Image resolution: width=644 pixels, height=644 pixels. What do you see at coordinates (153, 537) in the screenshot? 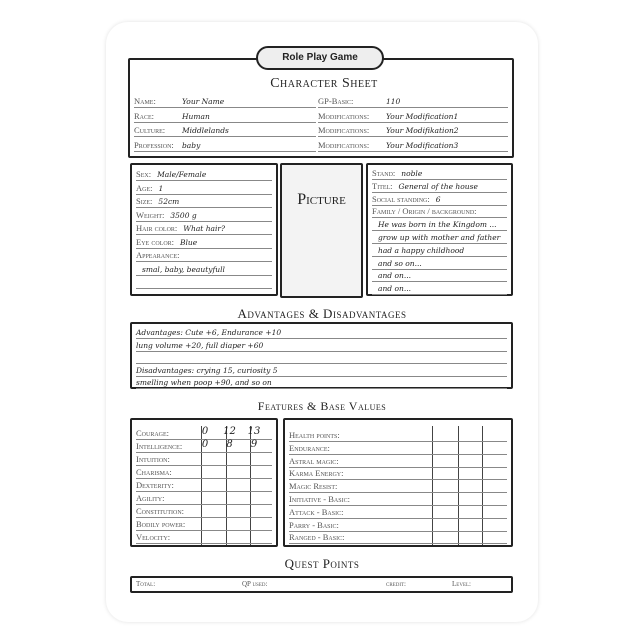
I see `attribute-label: Velocity:` at bounding box center [153, 537].